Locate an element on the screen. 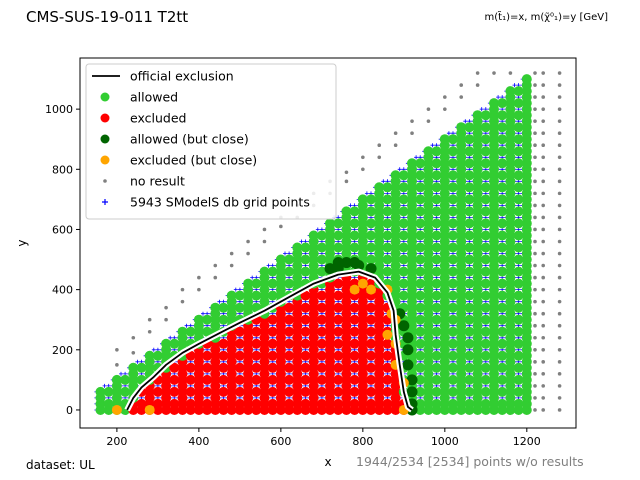  chart-subtitle: m(t̃₁)=x, m(χ̃⁰₁)=y [GeV] is located at coordinates (546, 17).